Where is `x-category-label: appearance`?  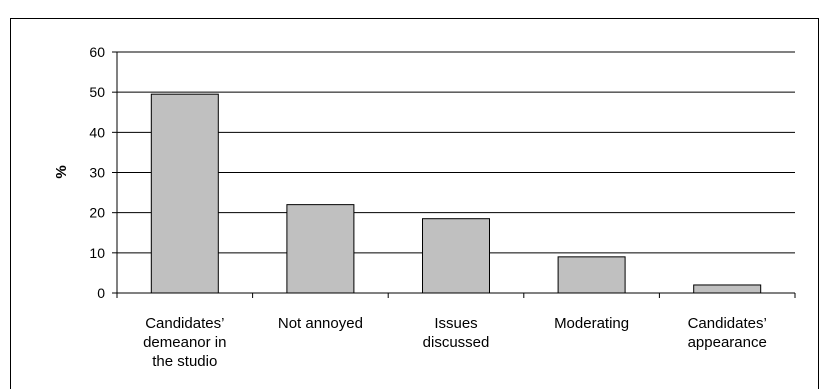 x-category-label: appearance is located at coordinates (727, 342).